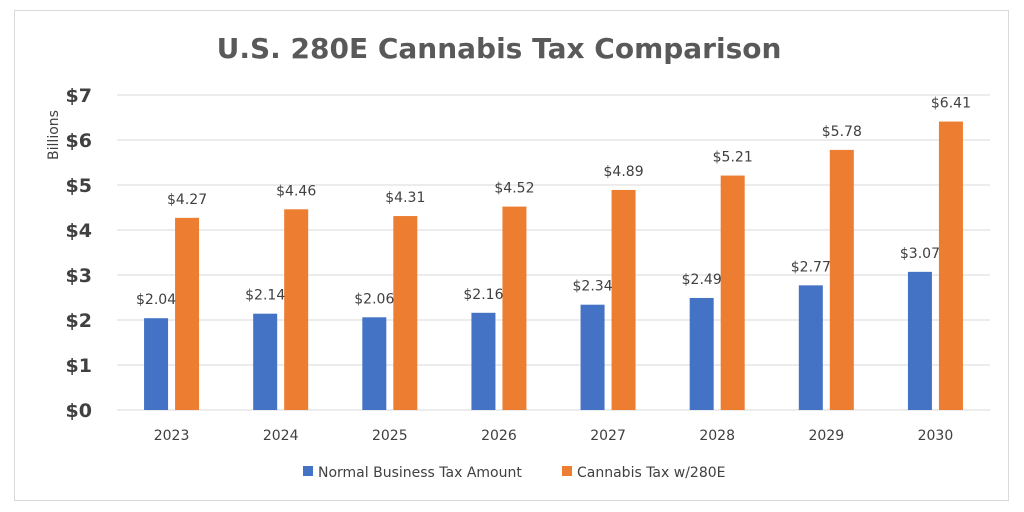 This screenshot has width=1024, height=512. Describe the element at coordinates (592, 357) in the screenshot. I see `bar-normal-2027` at that location.